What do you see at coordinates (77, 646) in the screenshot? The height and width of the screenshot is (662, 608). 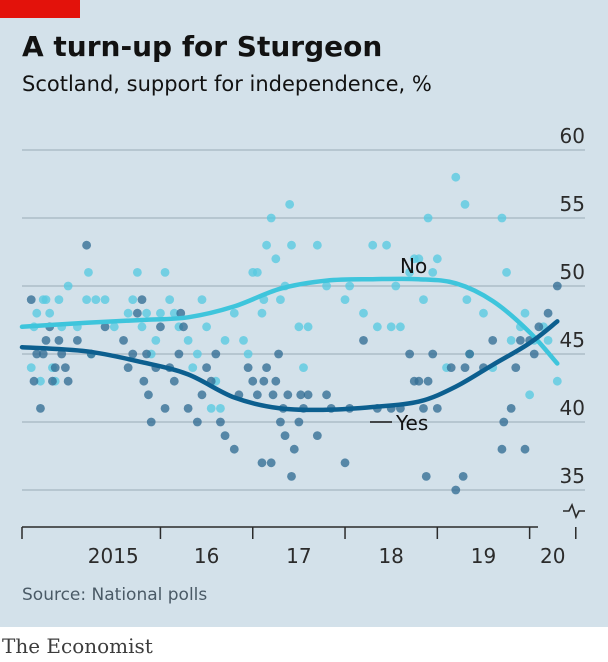 I see `brand-wordmark: The Economist` at bounding box center [77, 646].